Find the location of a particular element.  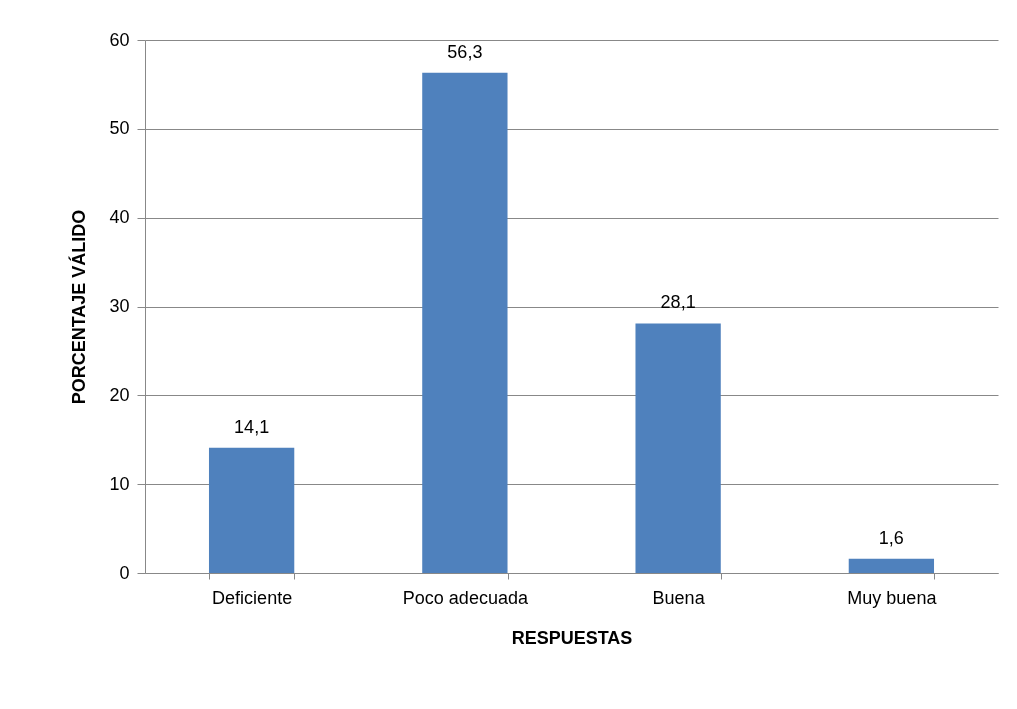

y-tick-label: 50 is located at coordinates (119, 128).